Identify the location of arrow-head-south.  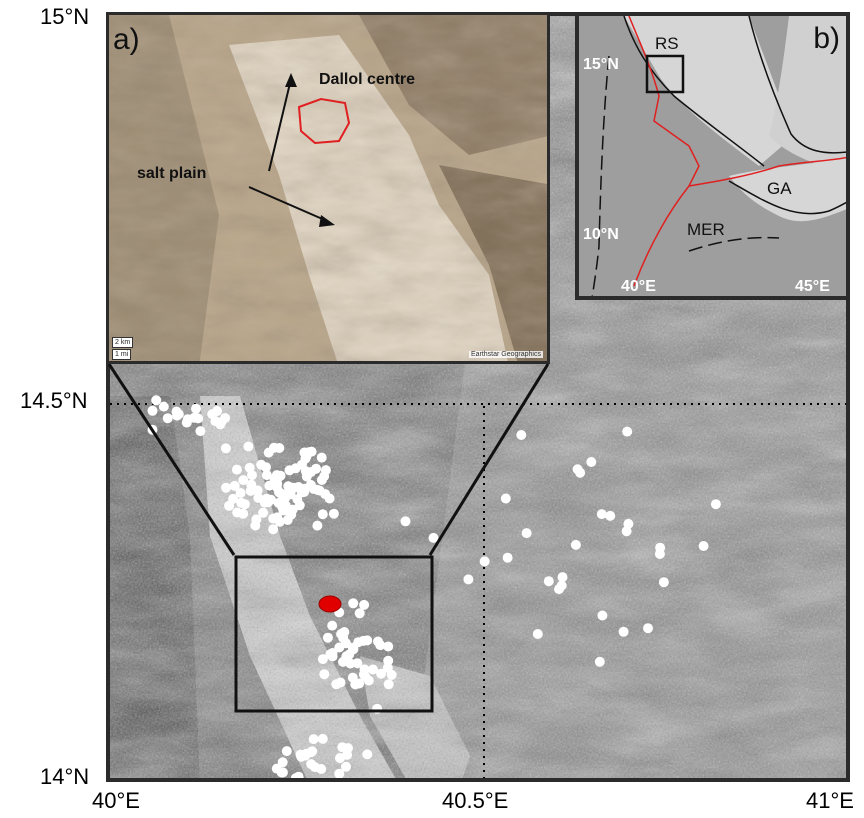
(327, 221).